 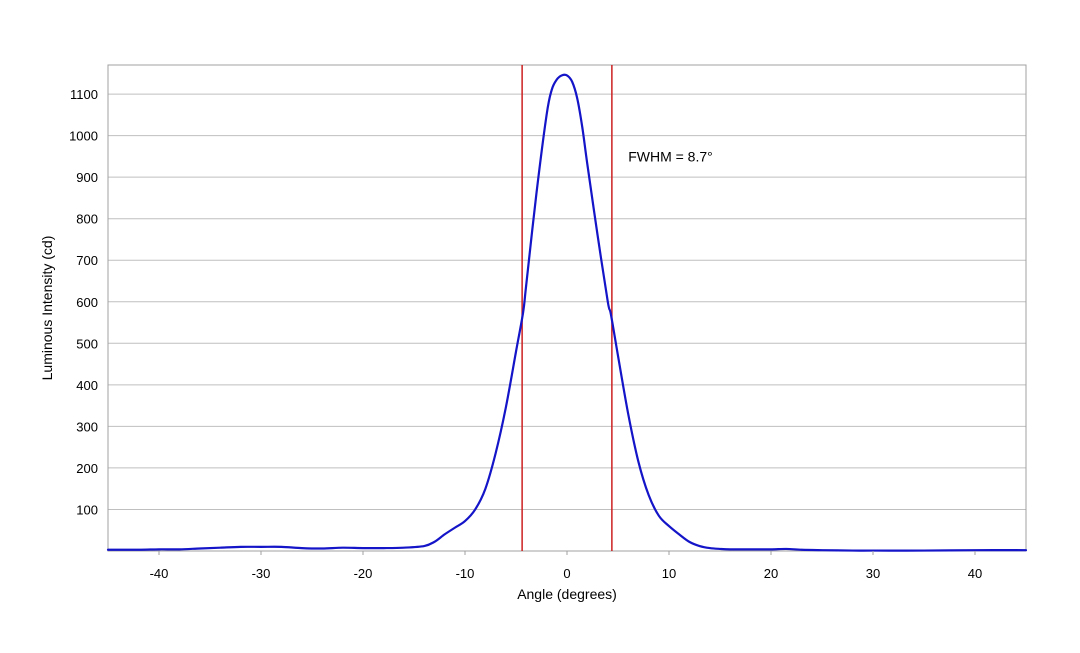 I want to click on y-tick-label: 400, so click(x=87, y=385).